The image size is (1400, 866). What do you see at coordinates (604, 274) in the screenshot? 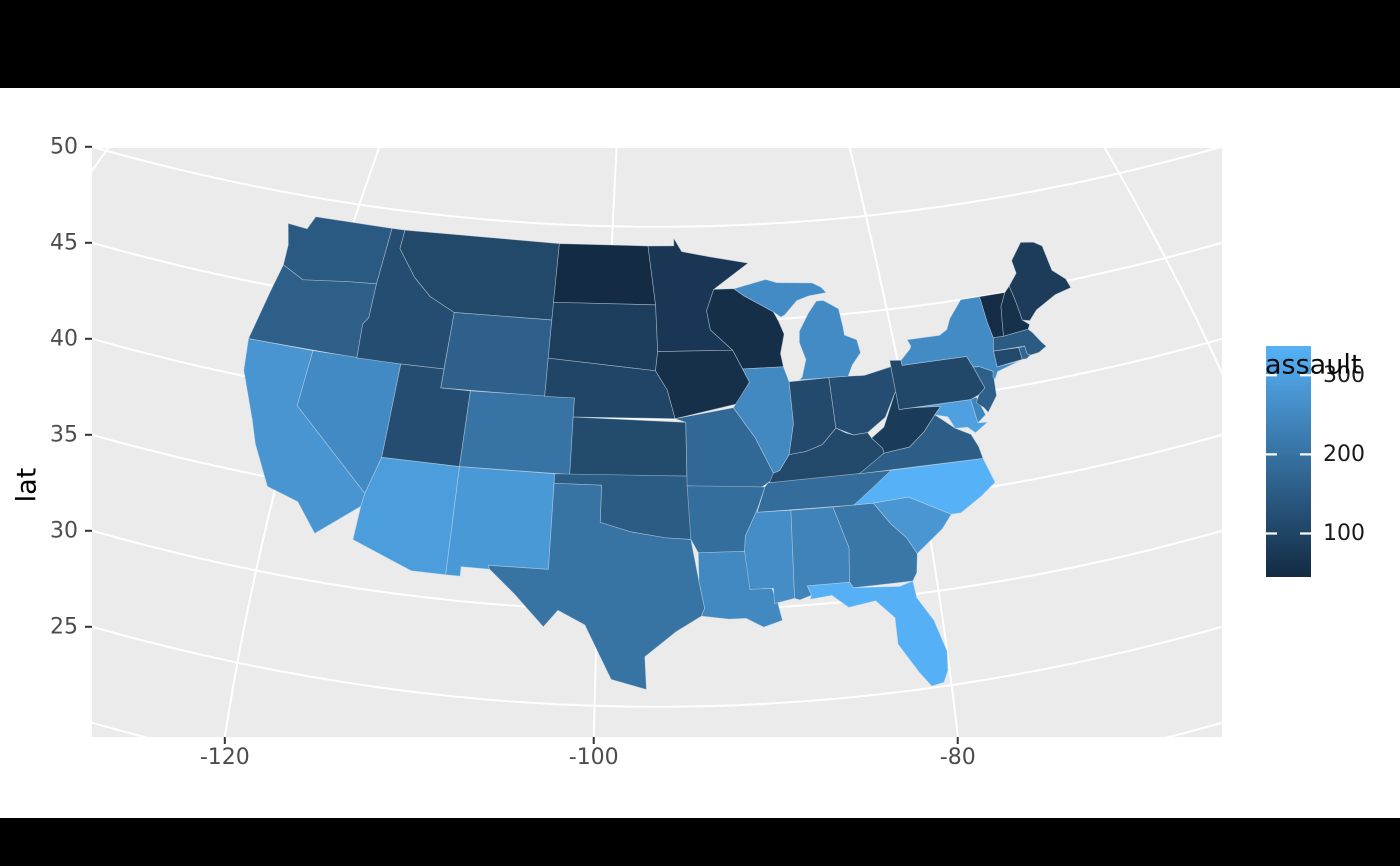
I see `state-north-dakota` at bounding box center [604, 274].